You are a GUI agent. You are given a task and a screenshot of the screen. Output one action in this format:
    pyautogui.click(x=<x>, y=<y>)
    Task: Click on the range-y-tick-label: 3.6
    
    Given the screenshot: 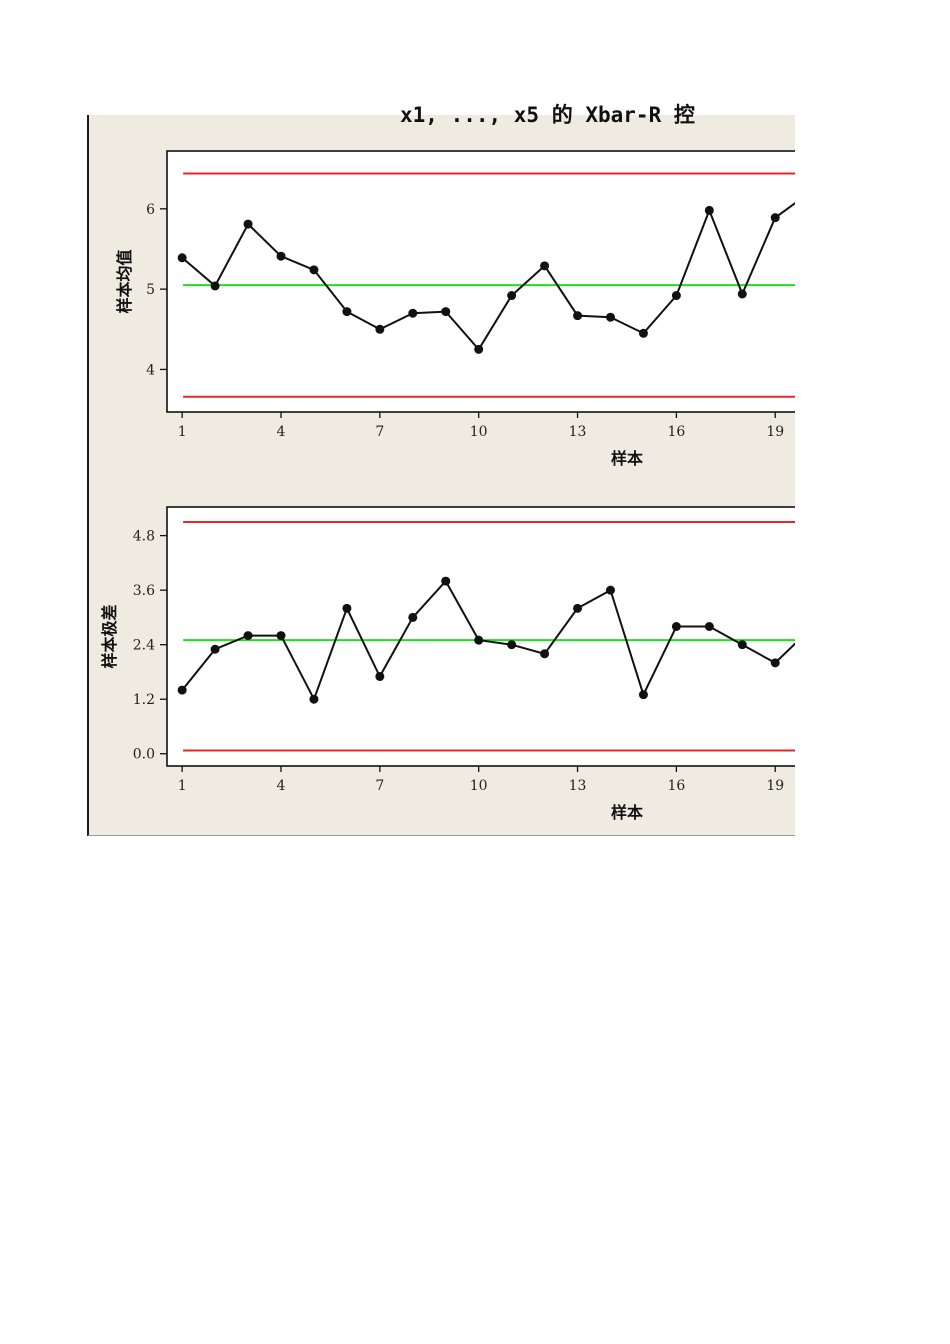 What is the action you would take?
    pyautogui.click(x=144, y=591)
    